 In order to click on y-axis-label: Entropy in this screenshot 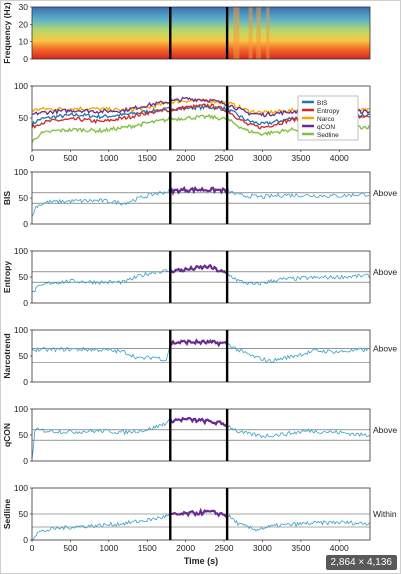, I will do `click(7, 277)`.